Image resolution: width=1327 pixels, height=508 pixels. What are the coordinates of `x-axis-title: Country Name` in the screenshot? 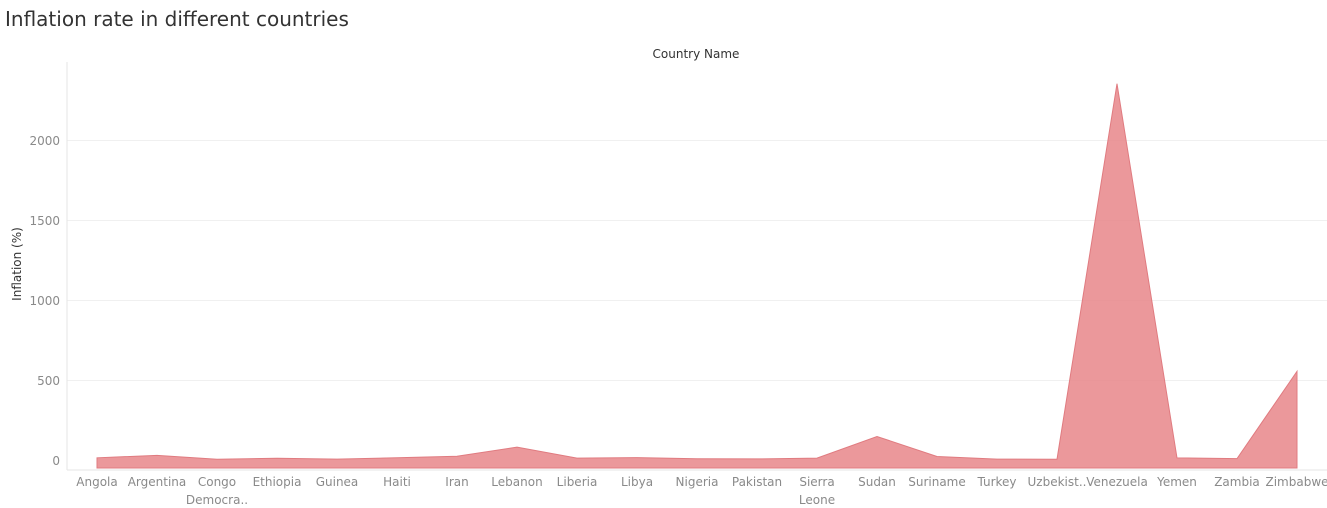 It's located at (696, 54).